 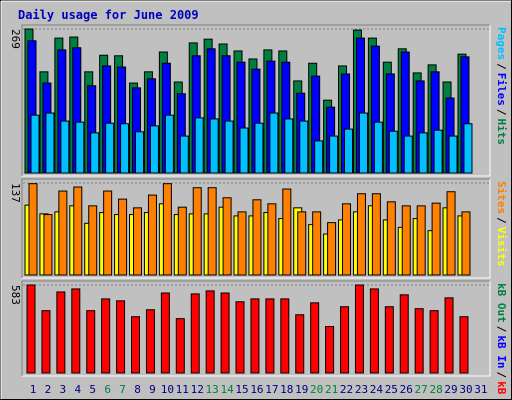 What do you see at coordinates (501, 197) in the screenshot?
I see `legend-entry: Sites` at bounding box center [501, 197].